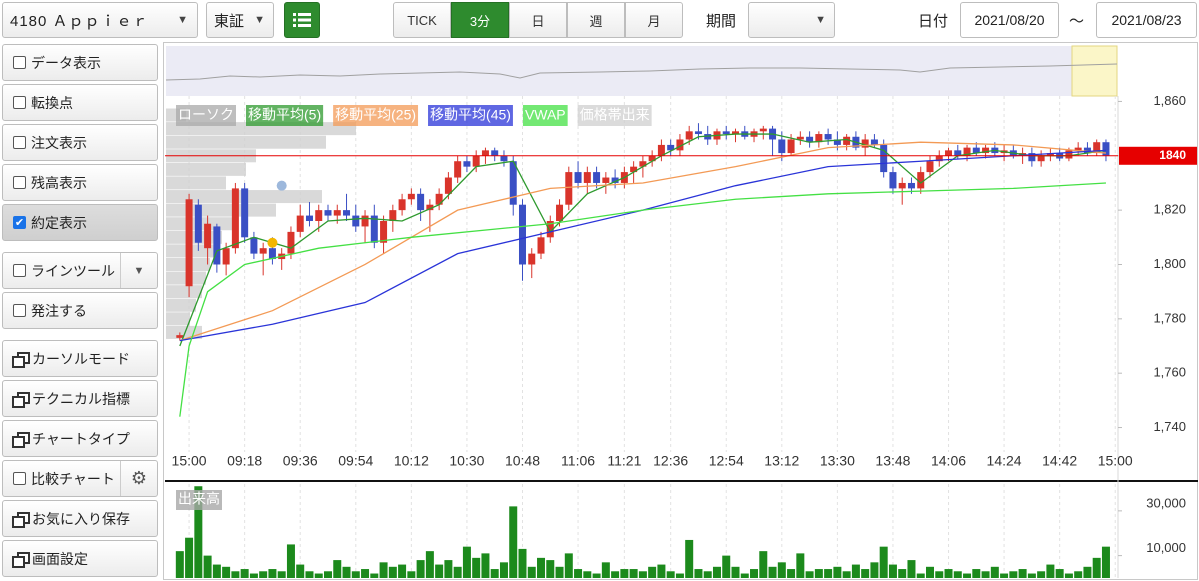 The height and width of the screenshot is (581, 1199). What do you see at coordinates (1059, 461) in the screenshot?
I see `x-tick-label: 14:42` at bounding box center [1059, 461].